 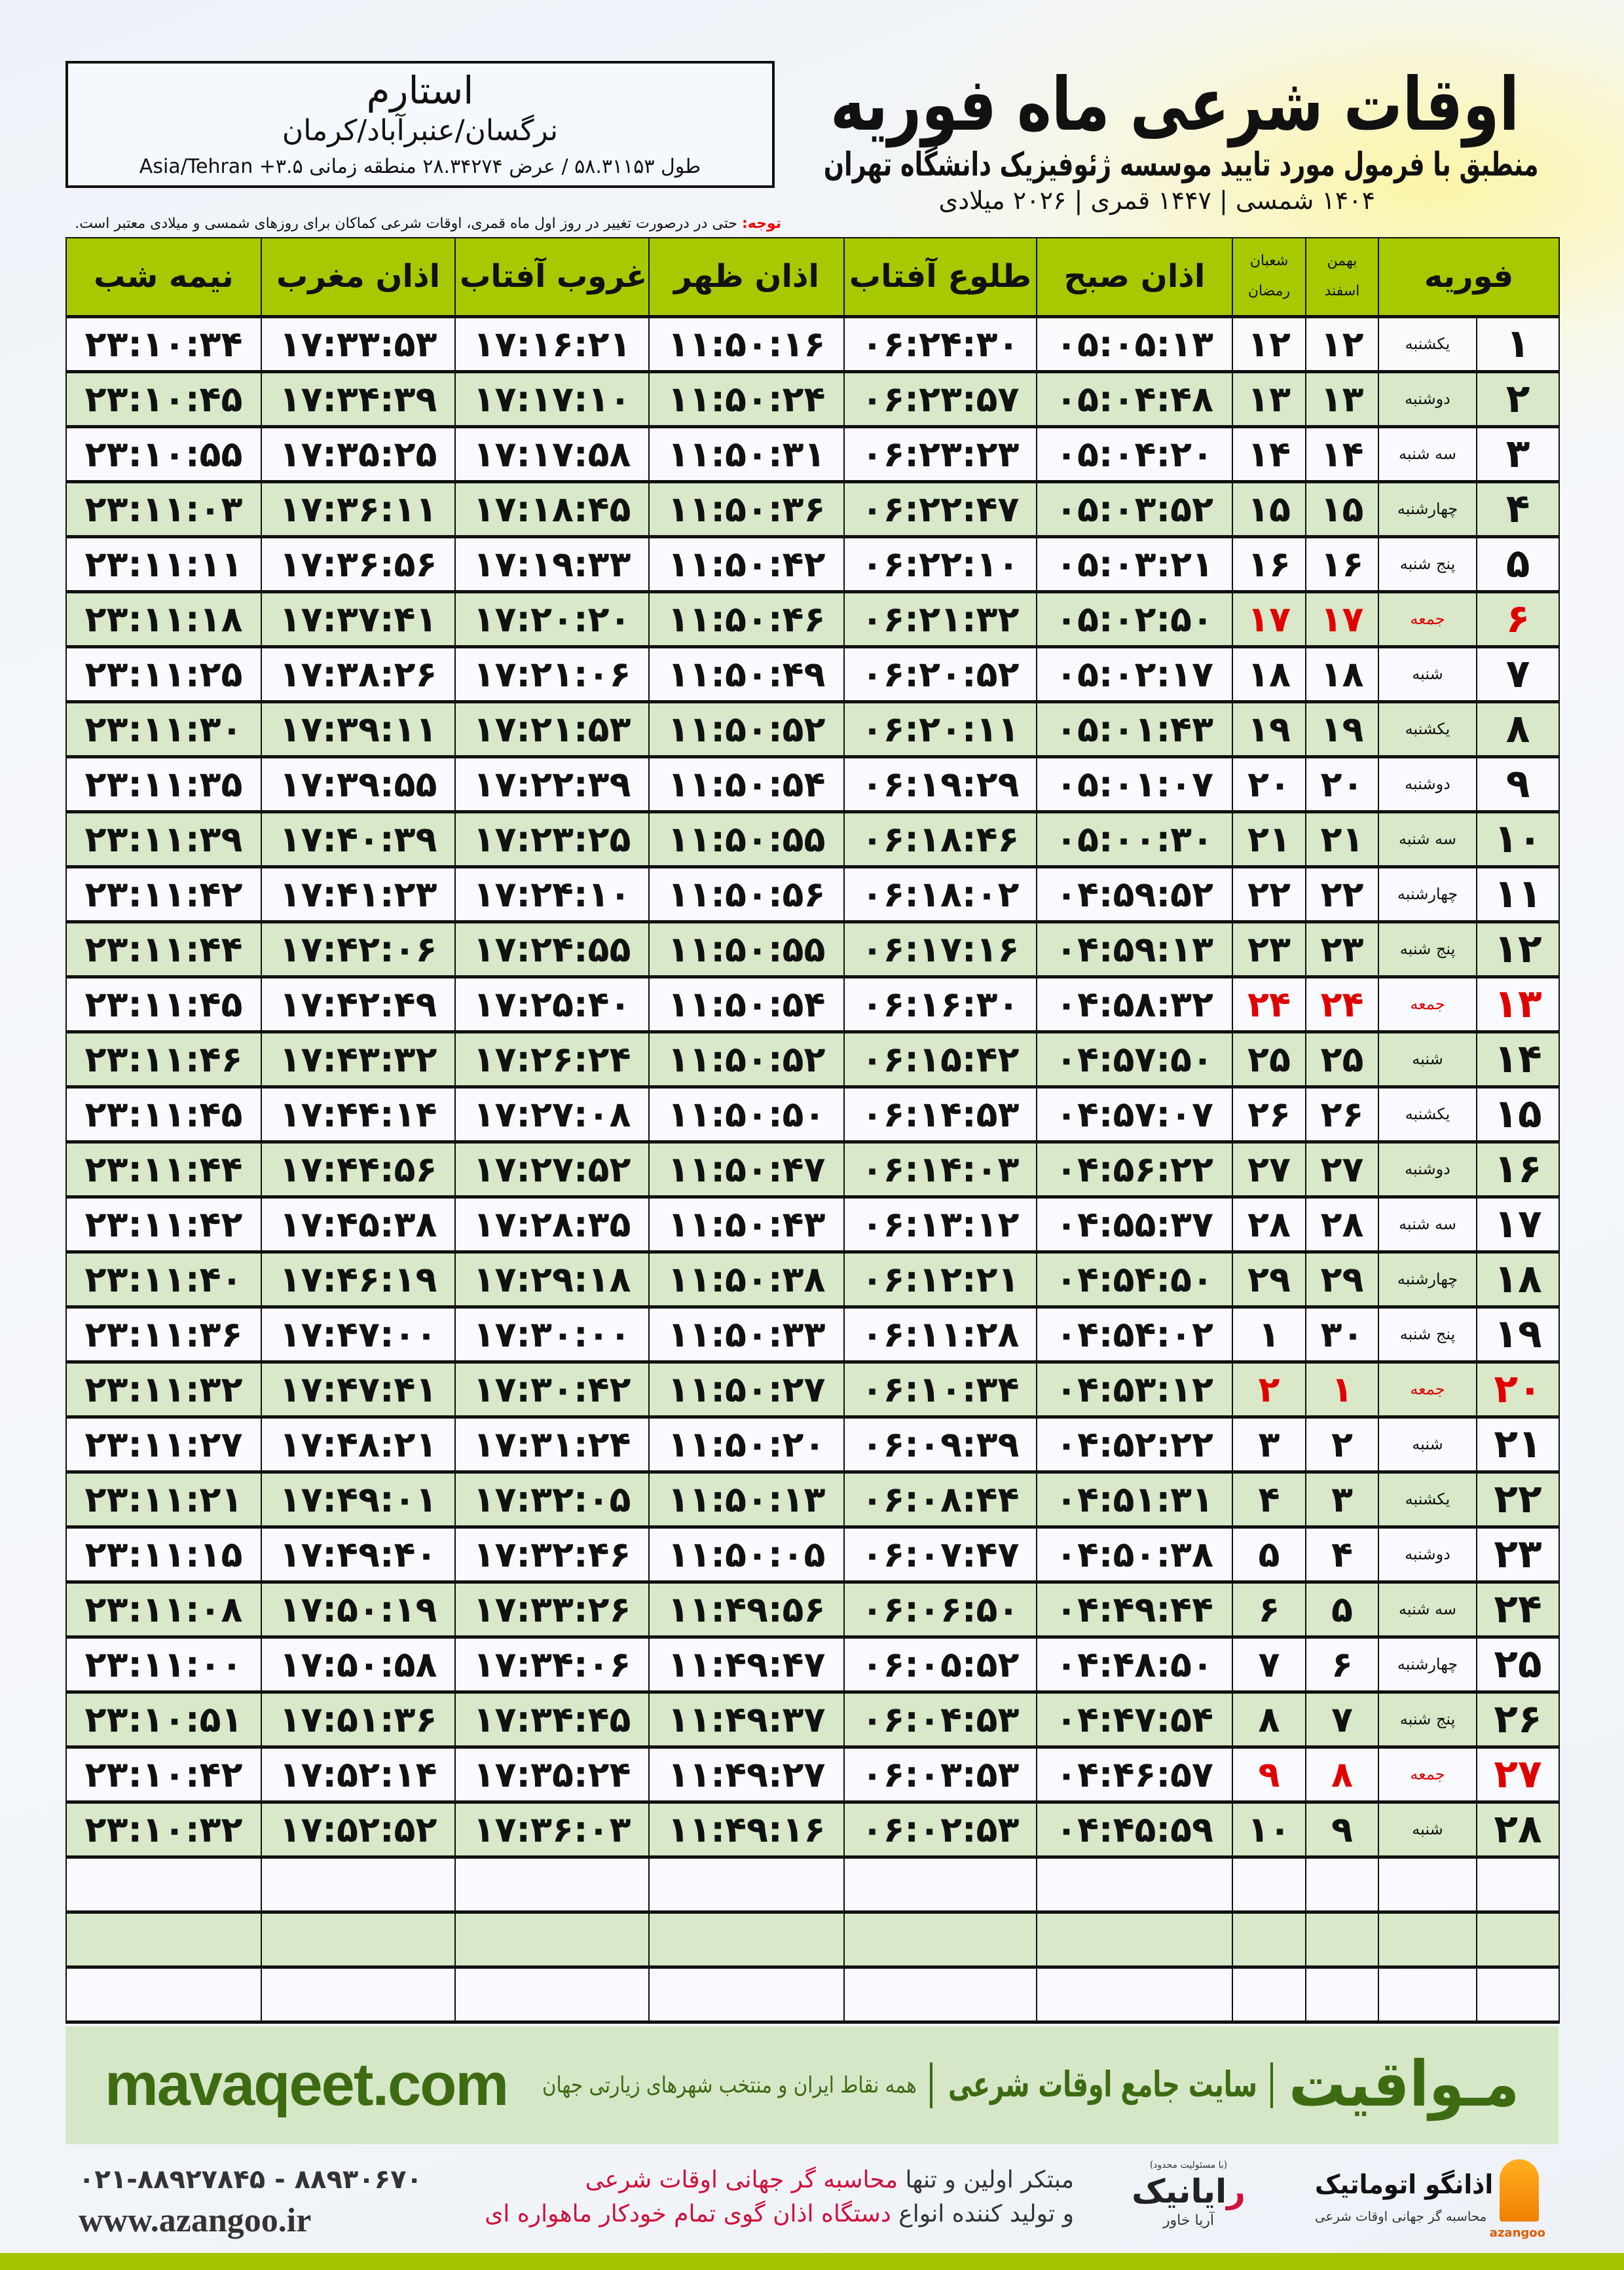 I want to click on cell-day-text: ۷, so click(x=1517, y=674).